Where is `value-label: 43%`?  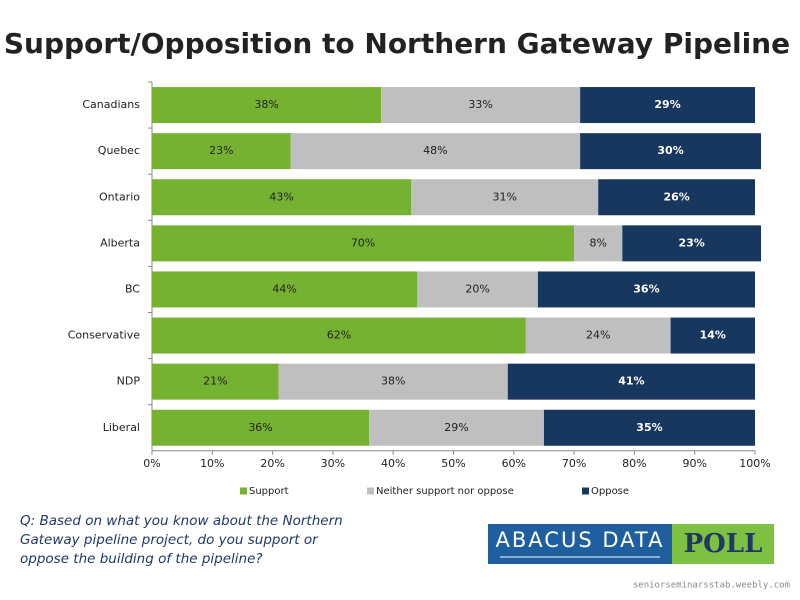 value-label: 43% is located at coordinates (281, 196).